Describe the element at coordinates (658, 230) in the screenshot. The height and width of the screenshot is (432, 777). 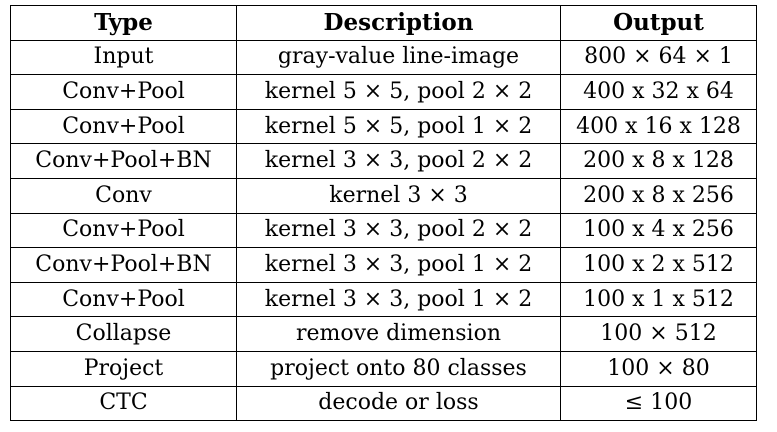
I see `cell-output: 100 x 4 x 256` at that location.